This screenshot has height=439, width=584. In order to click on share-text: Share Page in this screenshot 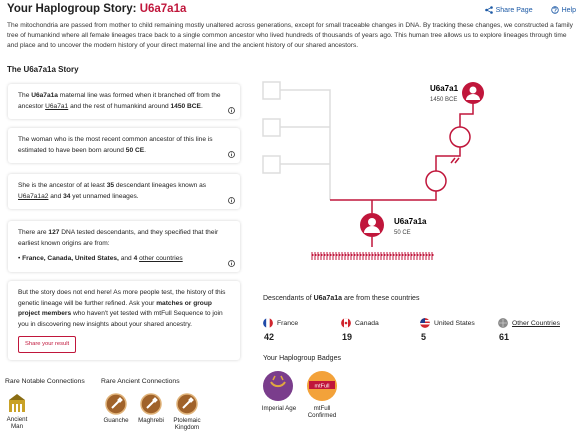, I will do `click(514, 10)`.